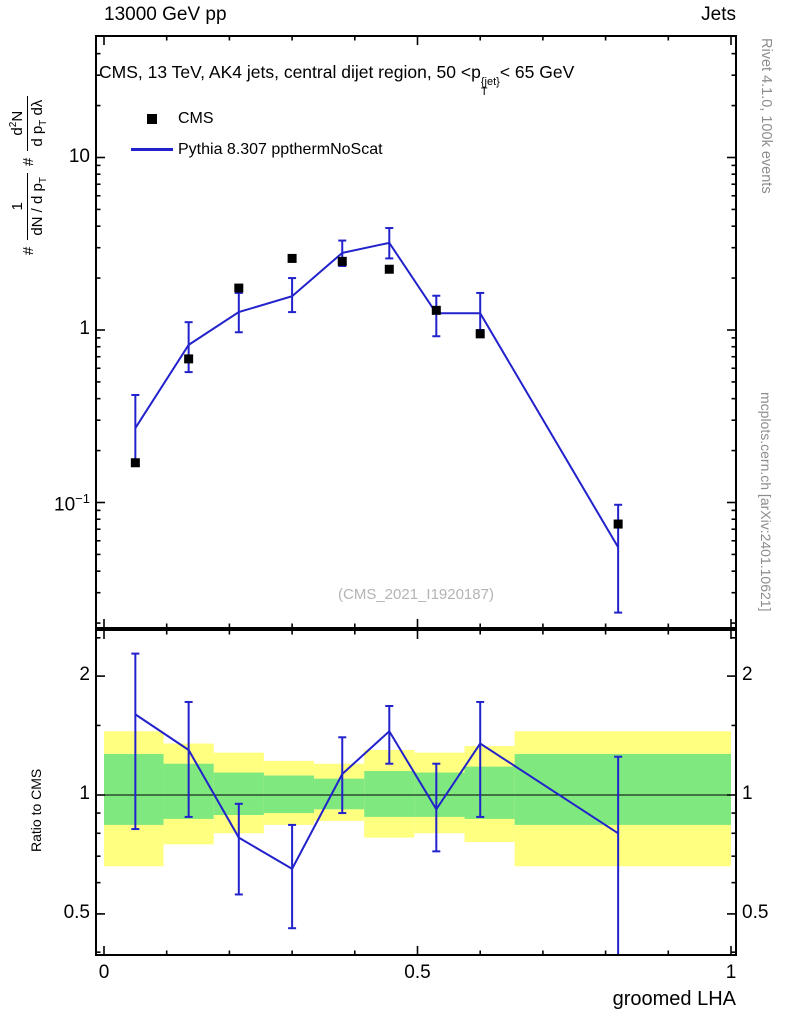  I want to click on pythia-line-icon, so click(152, 149).